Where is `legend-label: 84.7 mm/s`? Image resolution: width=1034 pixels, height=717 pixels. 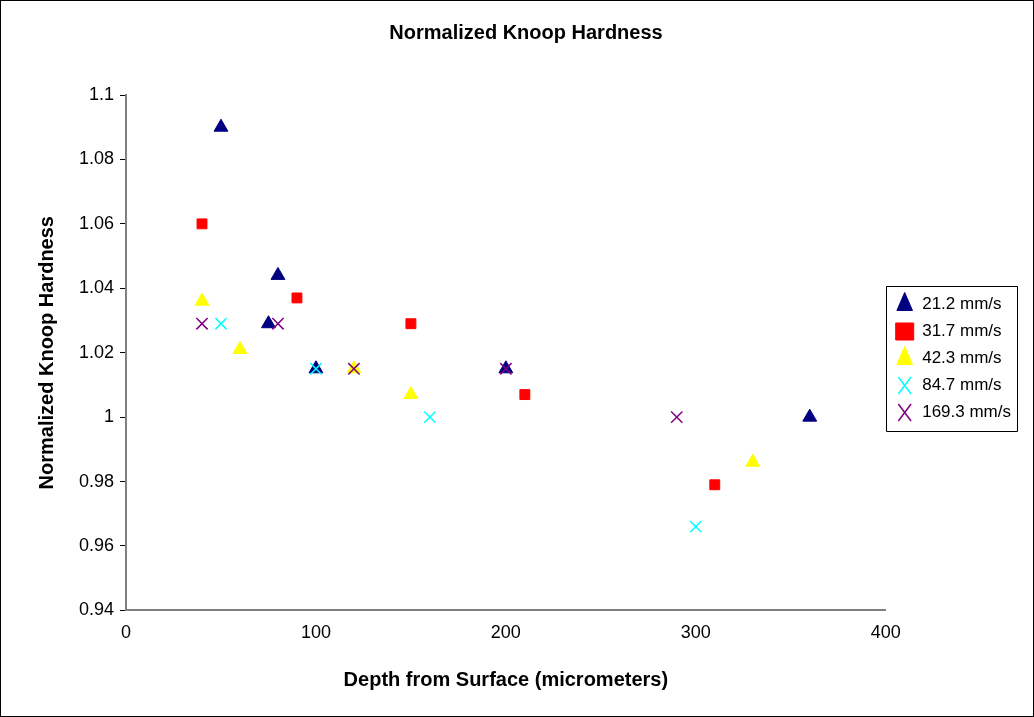
legend-label: 84.7 mm/s is located at coordinates (962, 385).